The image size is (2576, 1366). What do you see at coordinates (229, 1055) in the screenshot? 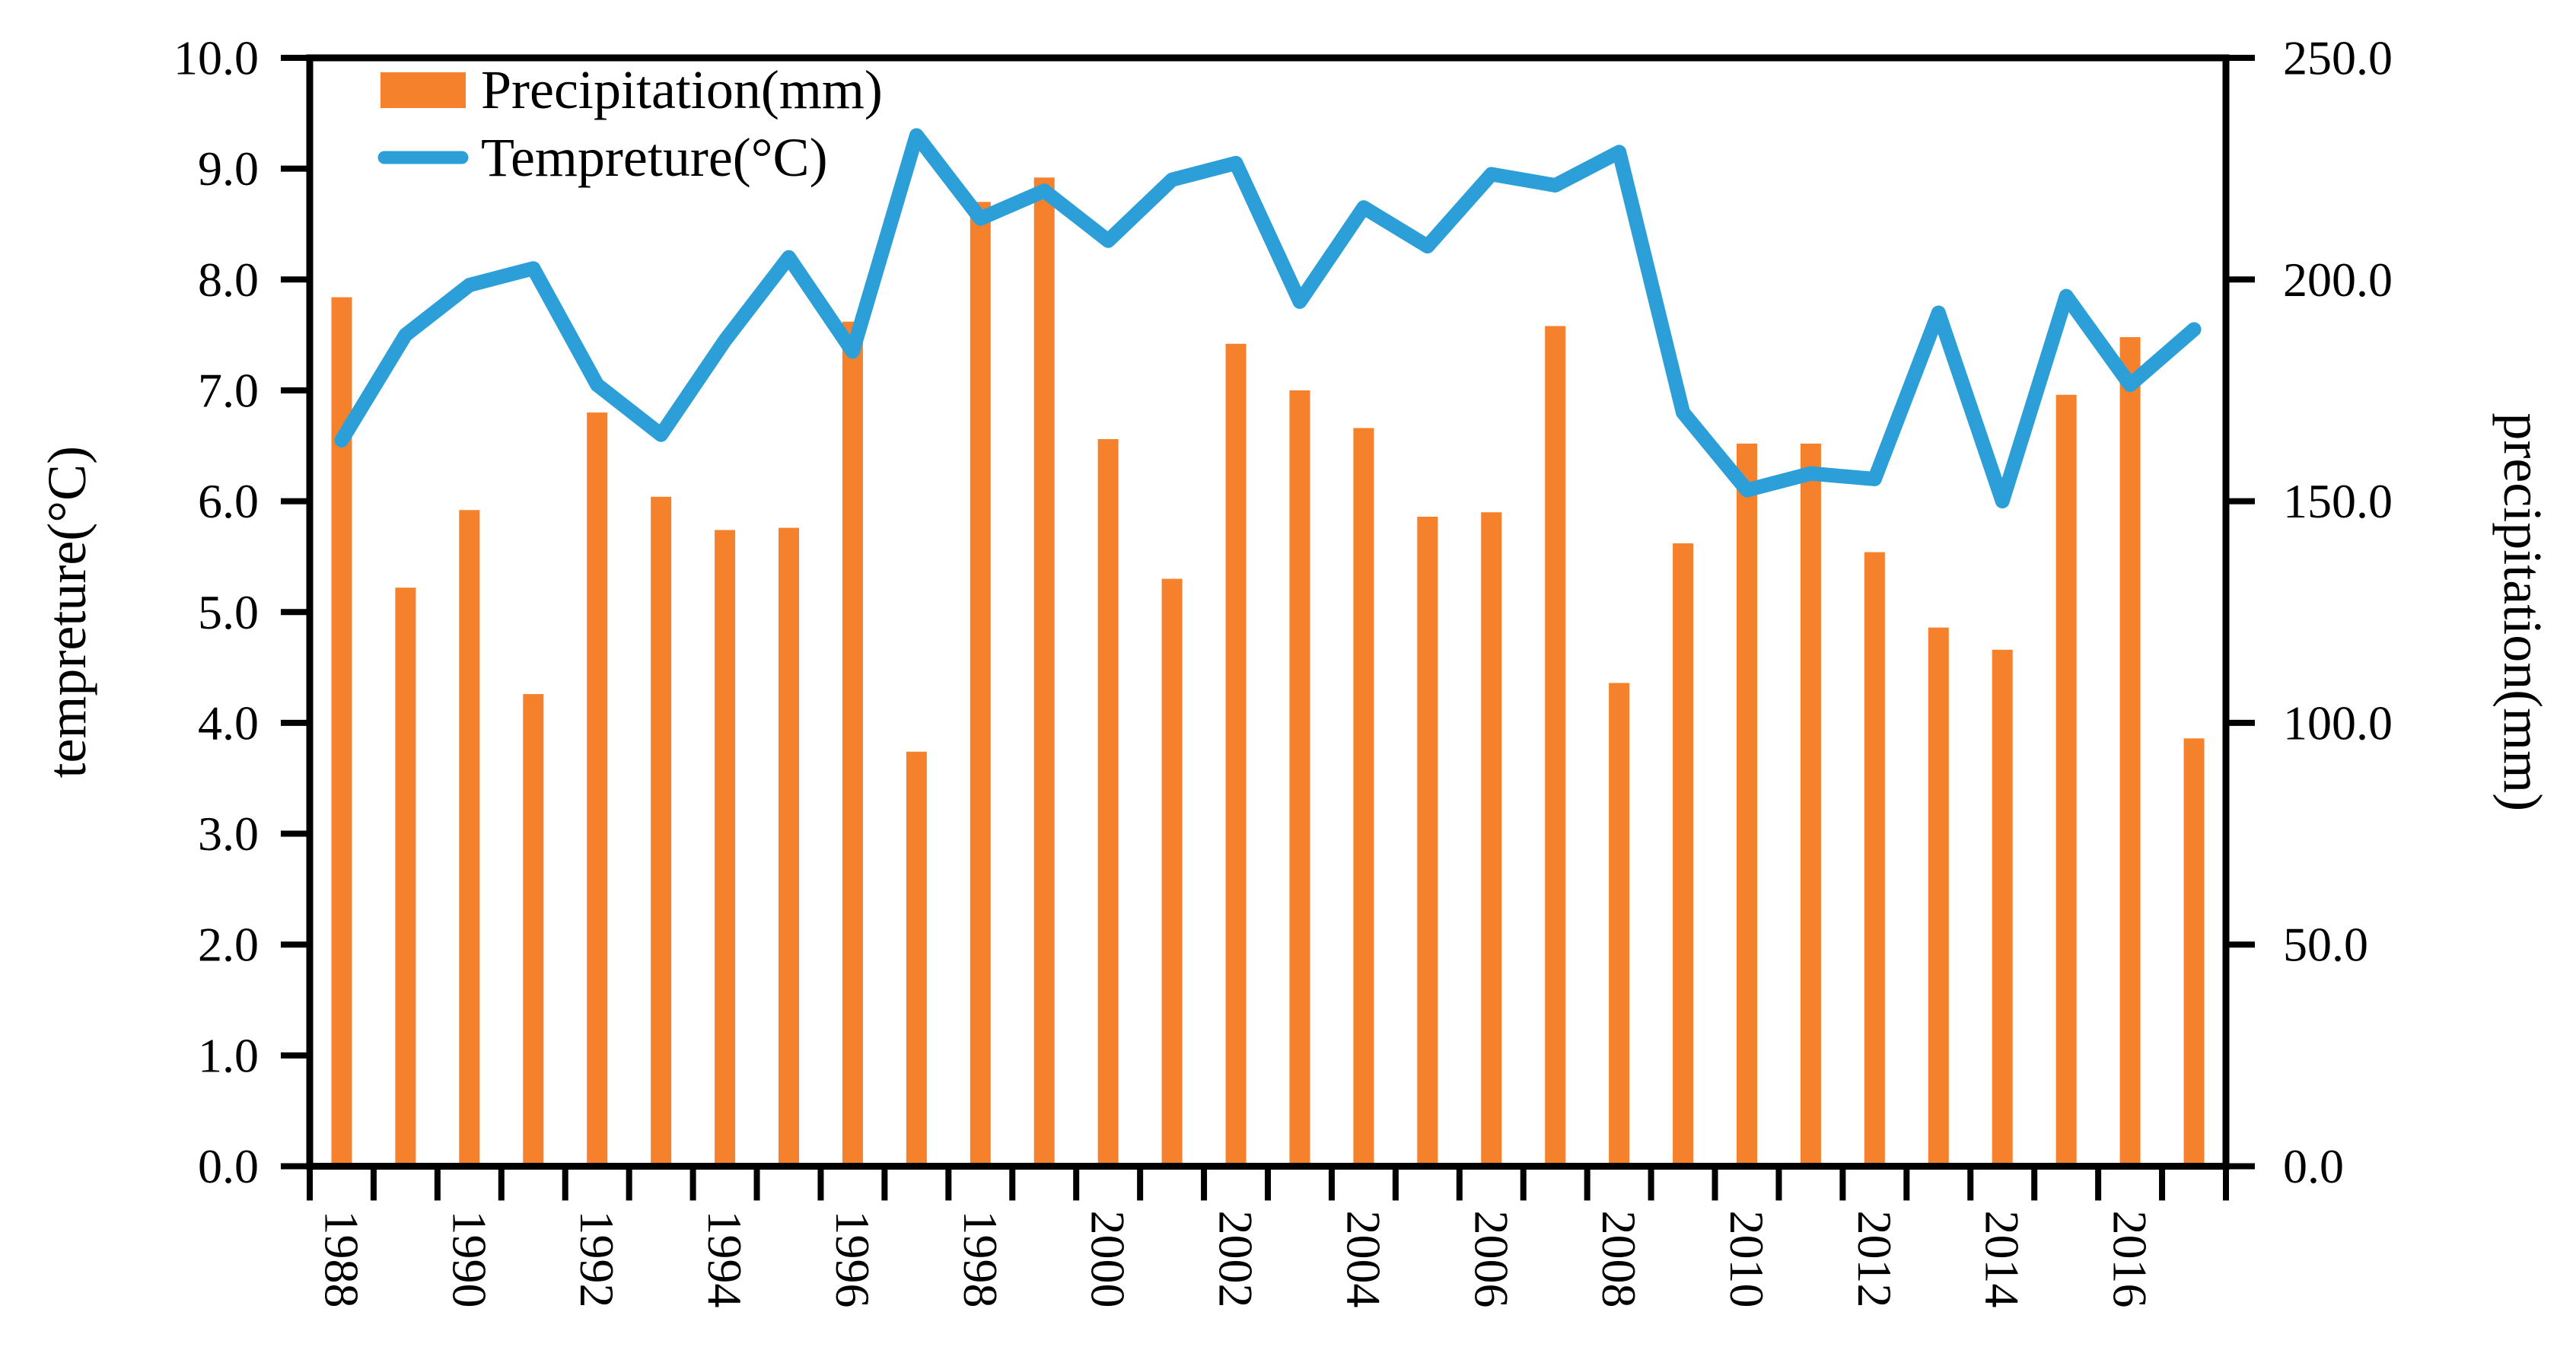
I see `left-axis-tick-label: 1.0` at bounding box center [229, 1055].